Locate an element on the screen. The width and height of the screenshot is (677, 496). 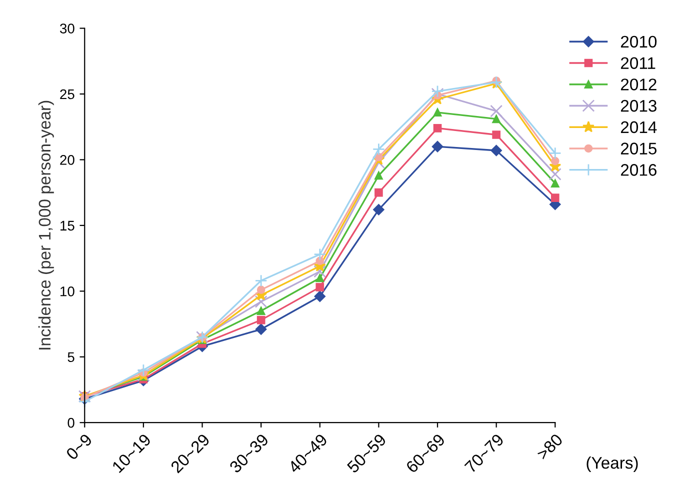
y-tick-label: 10 is located at coordinates (67, 291).